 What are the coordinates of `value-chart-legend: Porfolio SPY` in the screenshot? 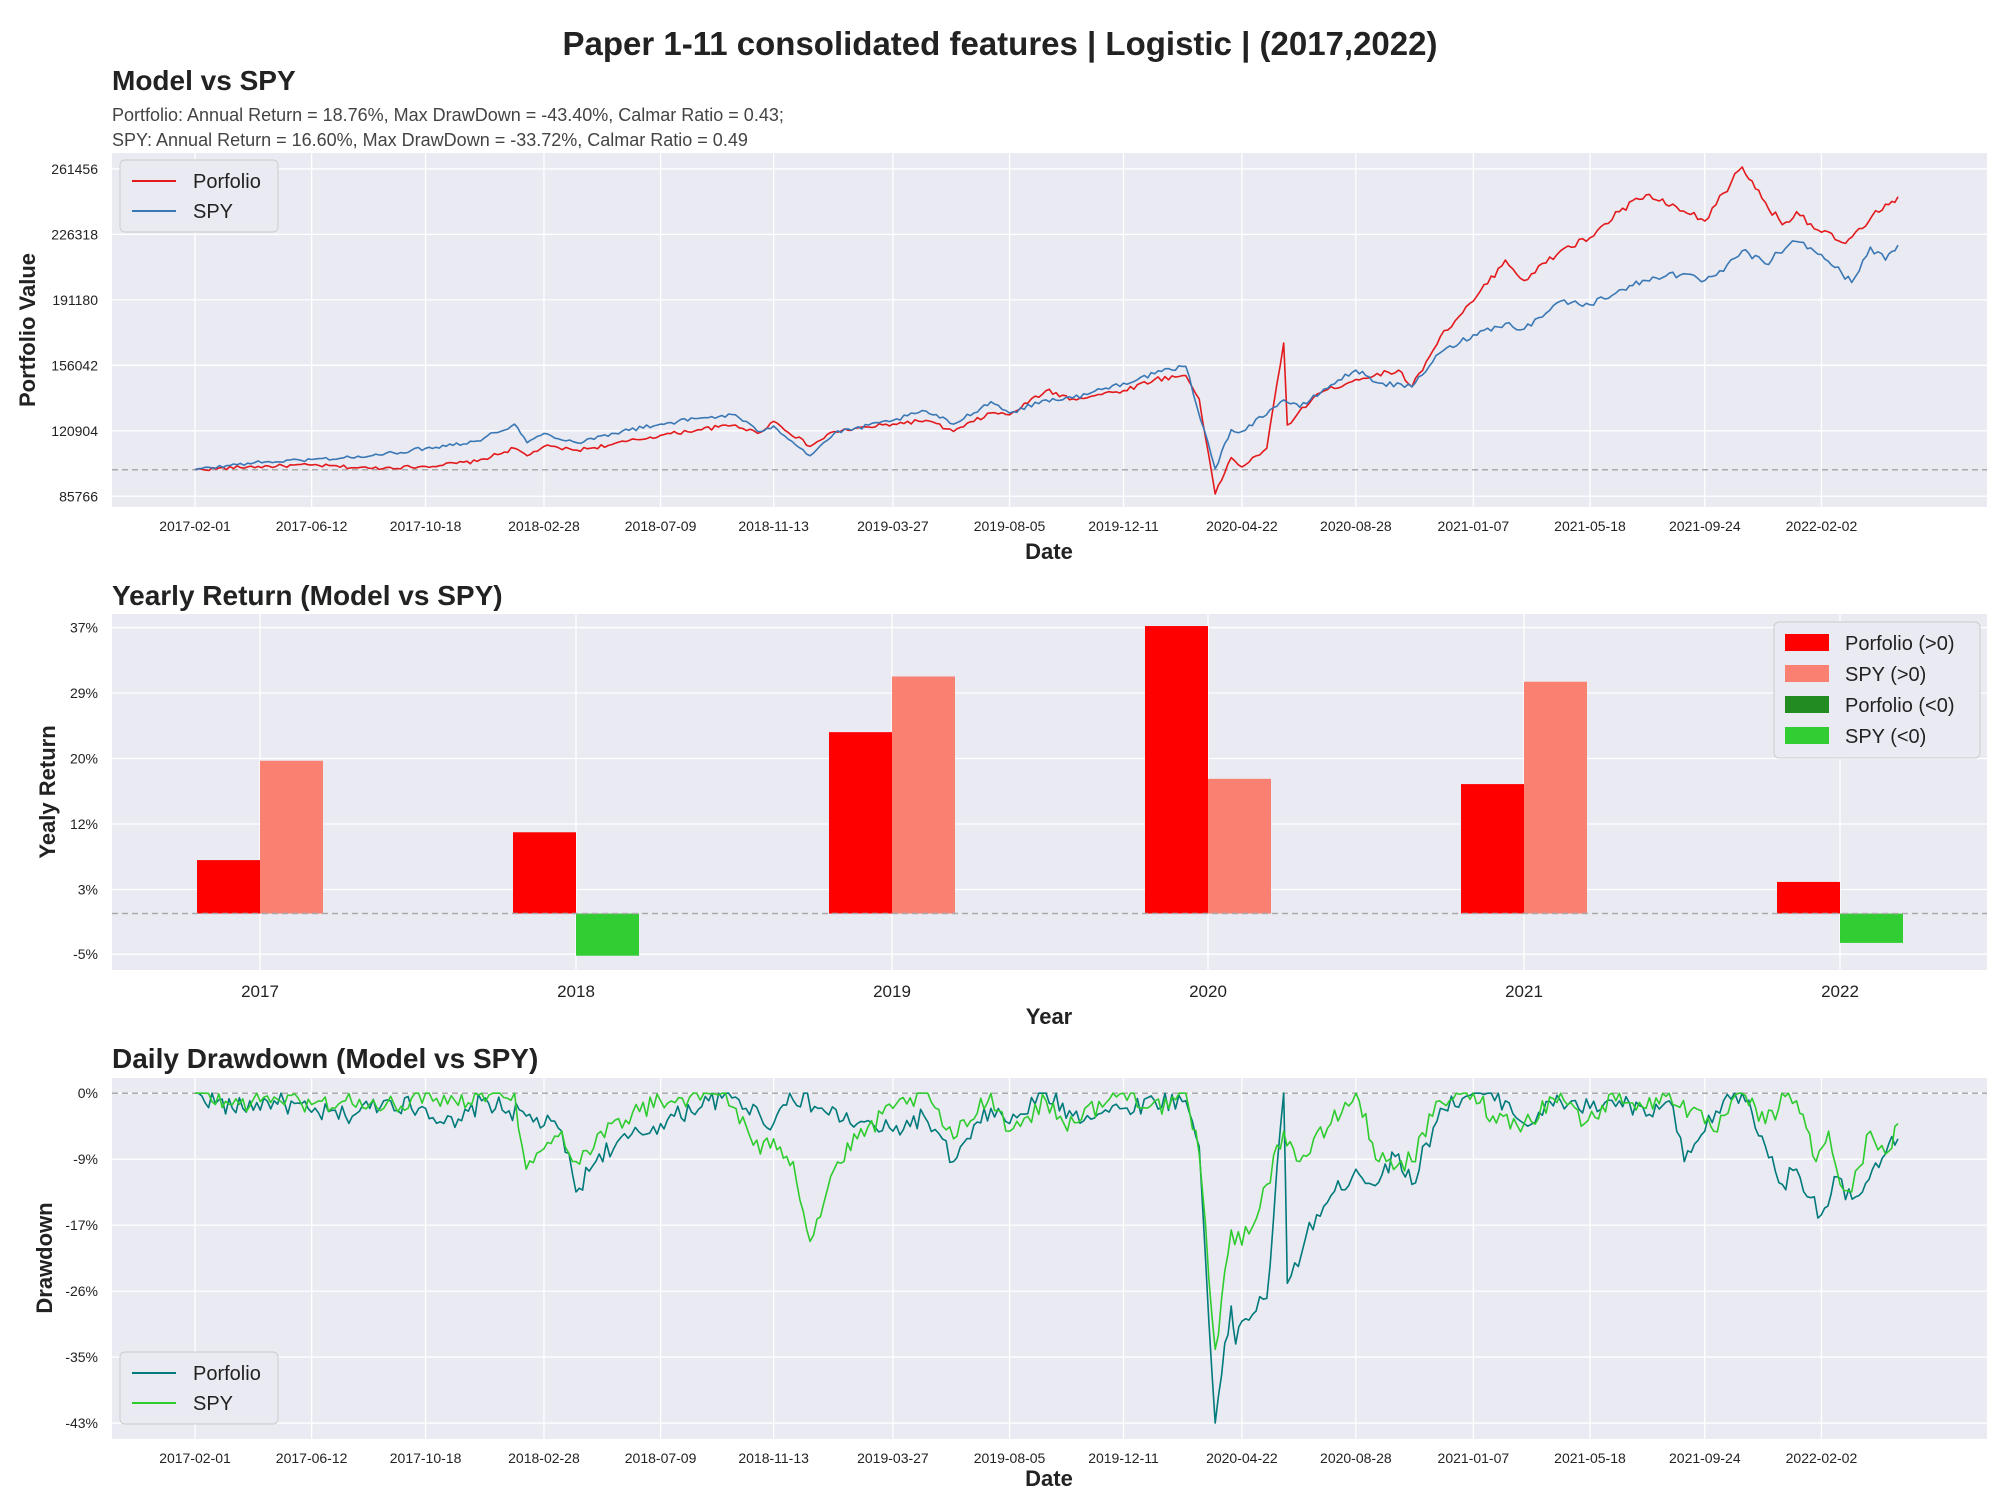 It's located at (199, 196).